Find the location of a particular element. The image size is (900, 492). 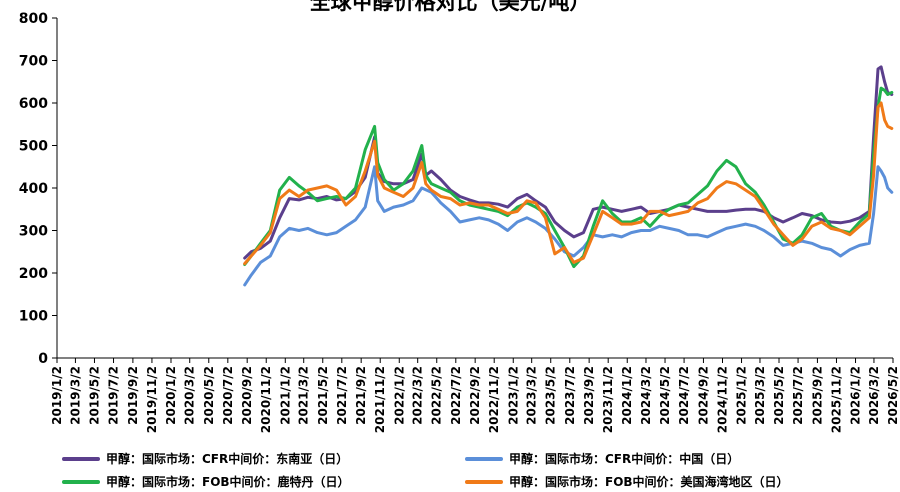

x-tick-label: 2026/1/2 is located at coordinates (856, 395).